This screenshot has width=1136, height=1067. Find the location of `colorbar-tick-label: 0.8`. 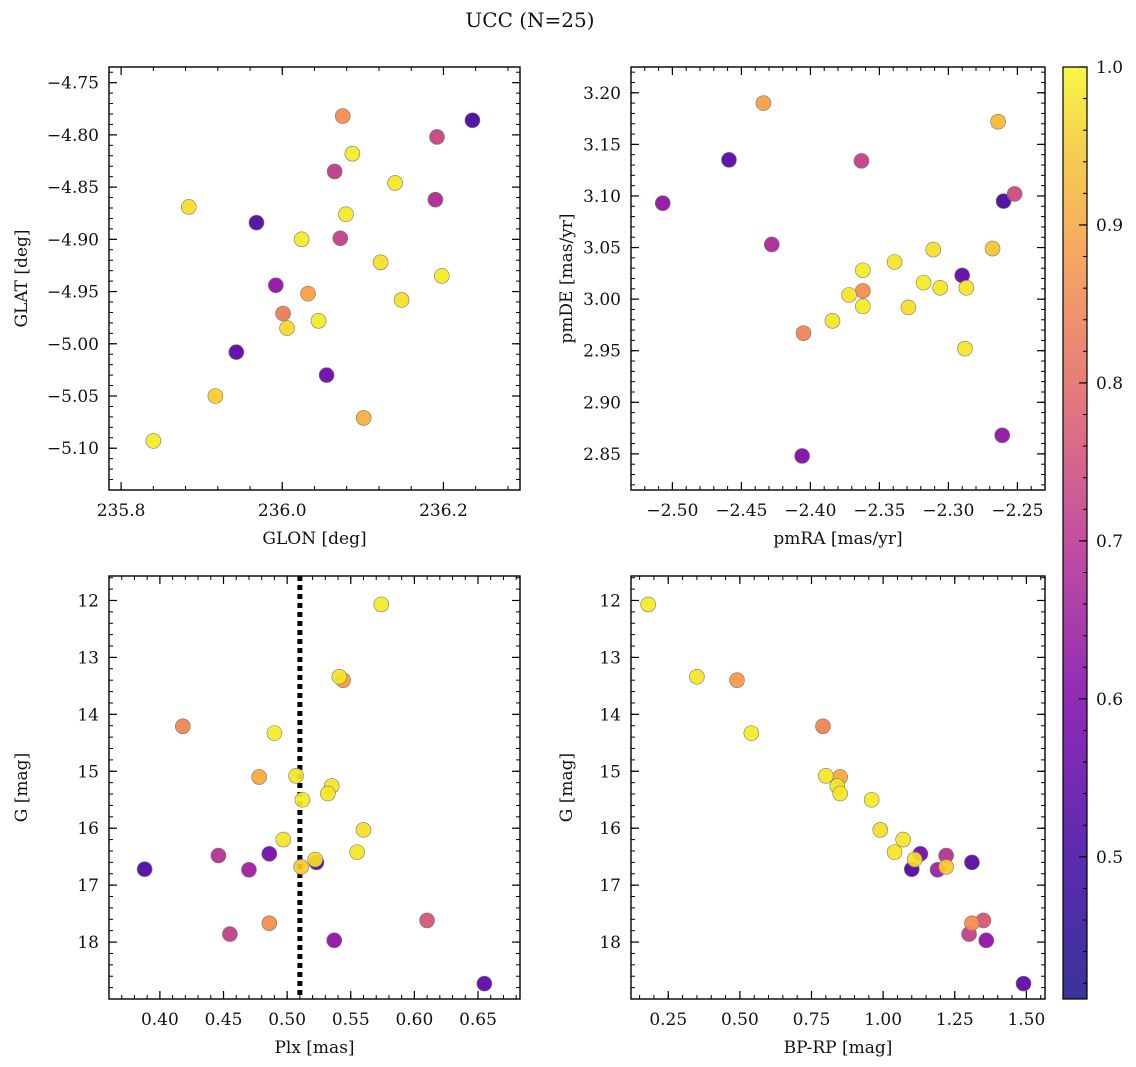

colorbar-tick-label: 0.8 is located at coordinates (1109, 384).